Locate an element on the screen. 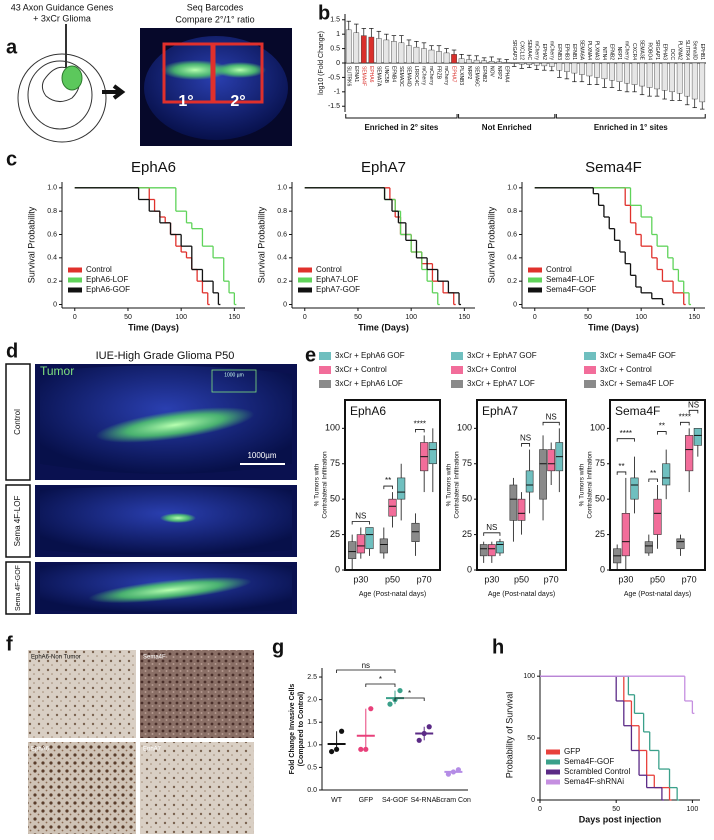 This screenshot has width=714, height=840. row-label: Sema 4F-GOF is located at coordinates (18, 588).